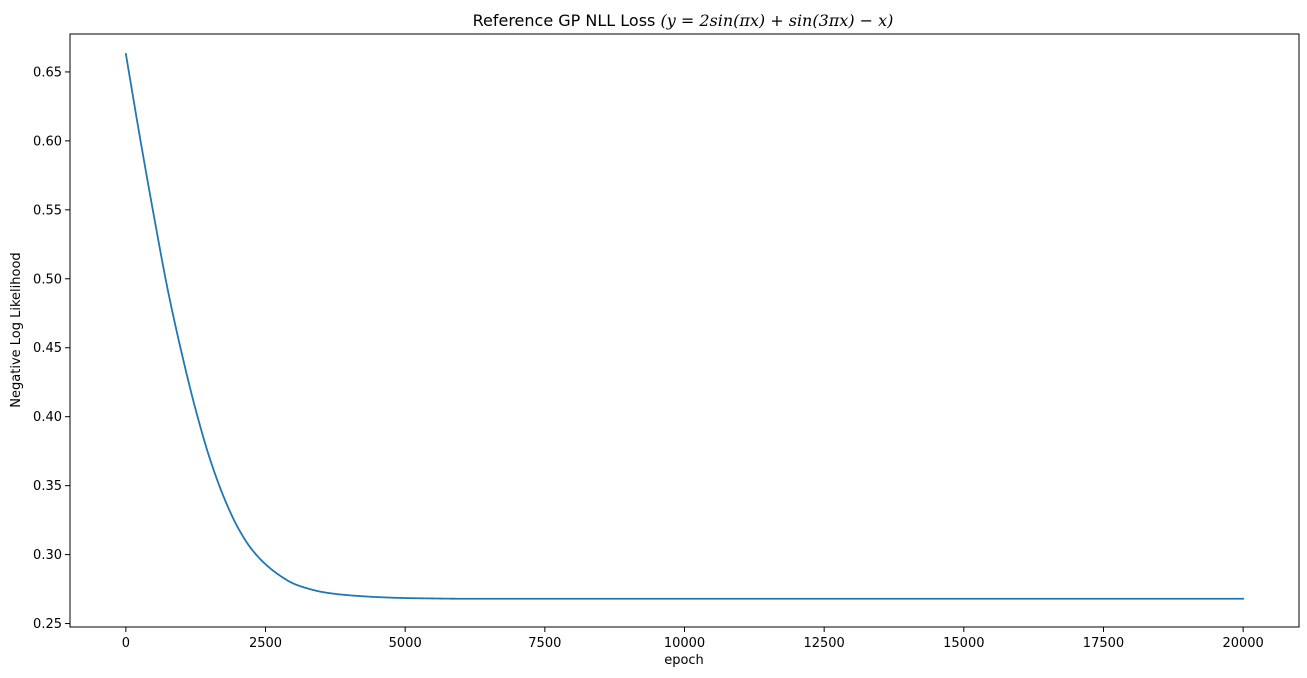 Image resolution: width=1307 pixels, height=678 pixels. What do you see at coordinates (47, 348) in the screenshot?
I see `y-tick-label: 0.45` at bounding box center [47, 348].